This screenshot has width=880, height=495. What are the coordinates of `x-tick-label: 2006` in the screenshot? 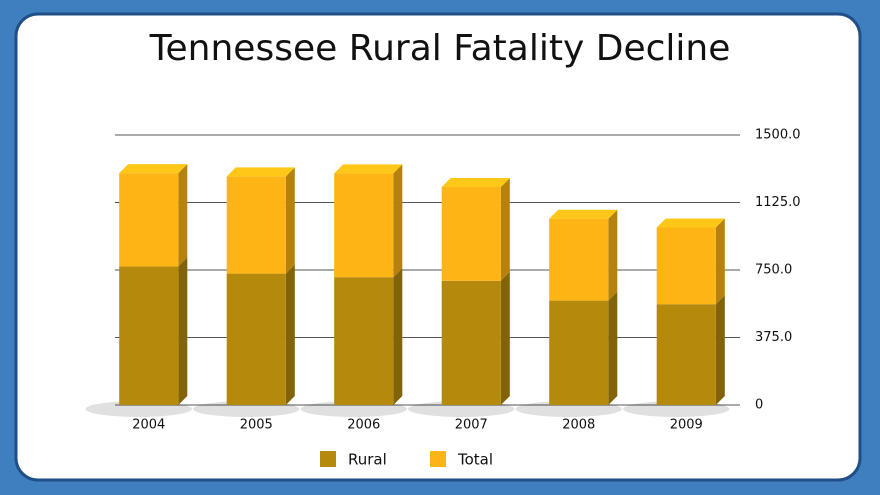 It's located at (363, 425).